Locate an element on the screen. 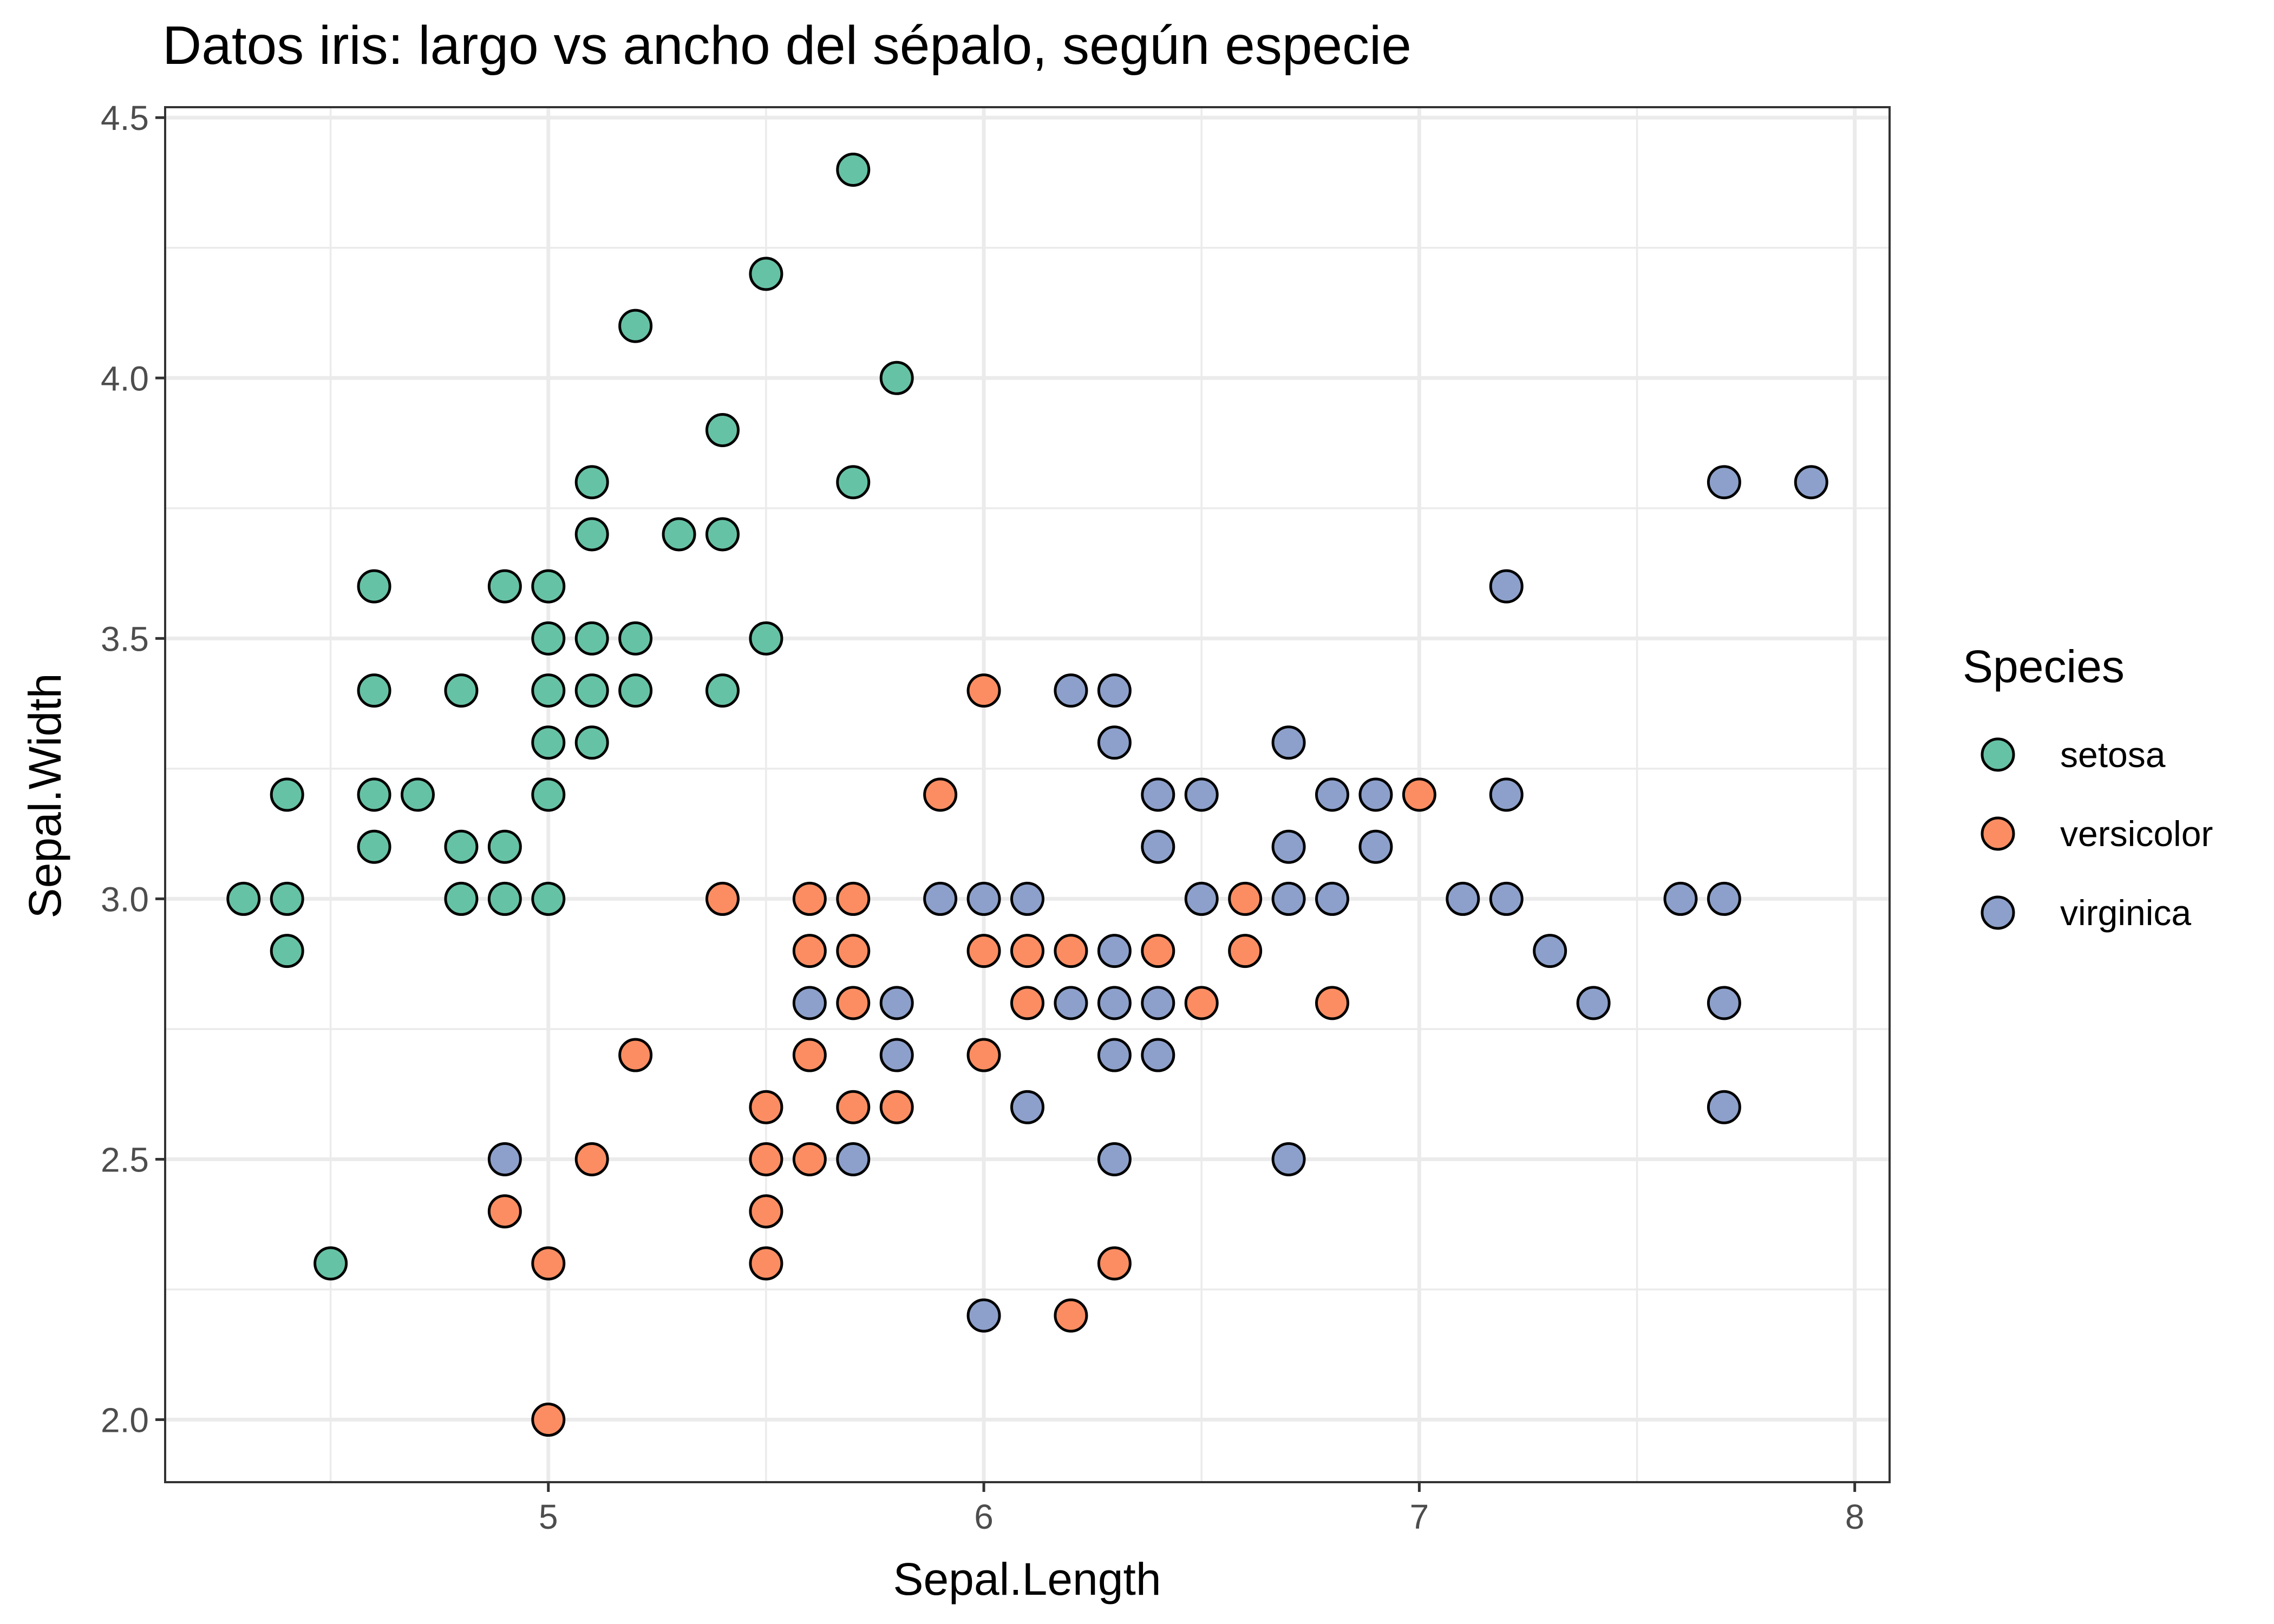 Image resolution: width=2274 pixels, height=1624 pixels. x-tick-label: 8 is located at coordinates (1855, 1516).